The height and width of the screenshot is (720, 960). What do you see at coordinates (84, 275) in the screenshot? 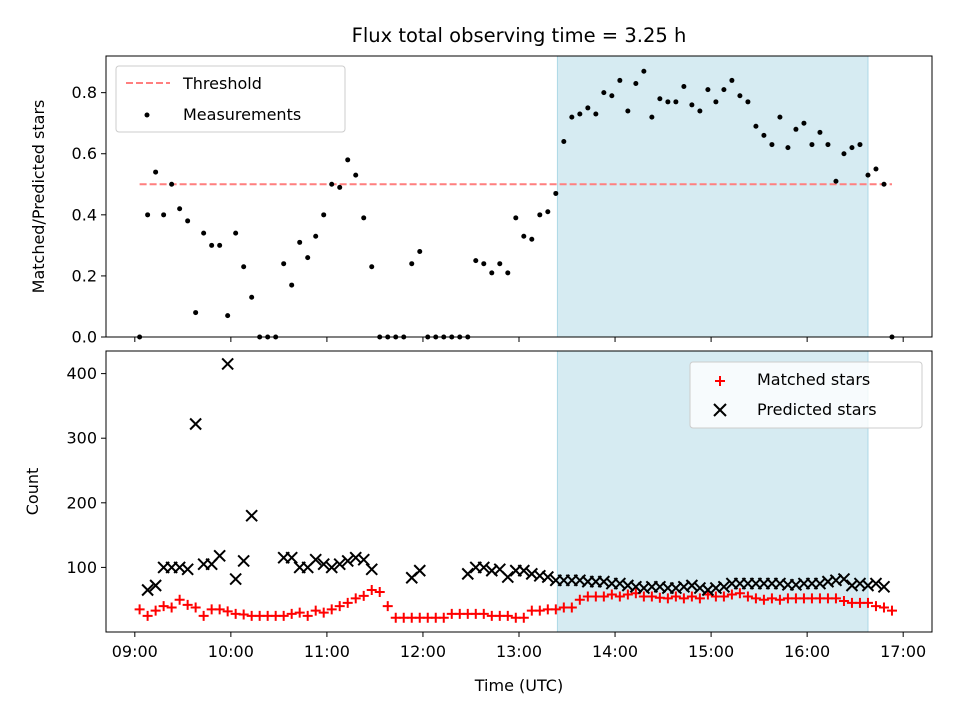
I see `y-tick-label: 0.2` at bounding box center [84, 275].